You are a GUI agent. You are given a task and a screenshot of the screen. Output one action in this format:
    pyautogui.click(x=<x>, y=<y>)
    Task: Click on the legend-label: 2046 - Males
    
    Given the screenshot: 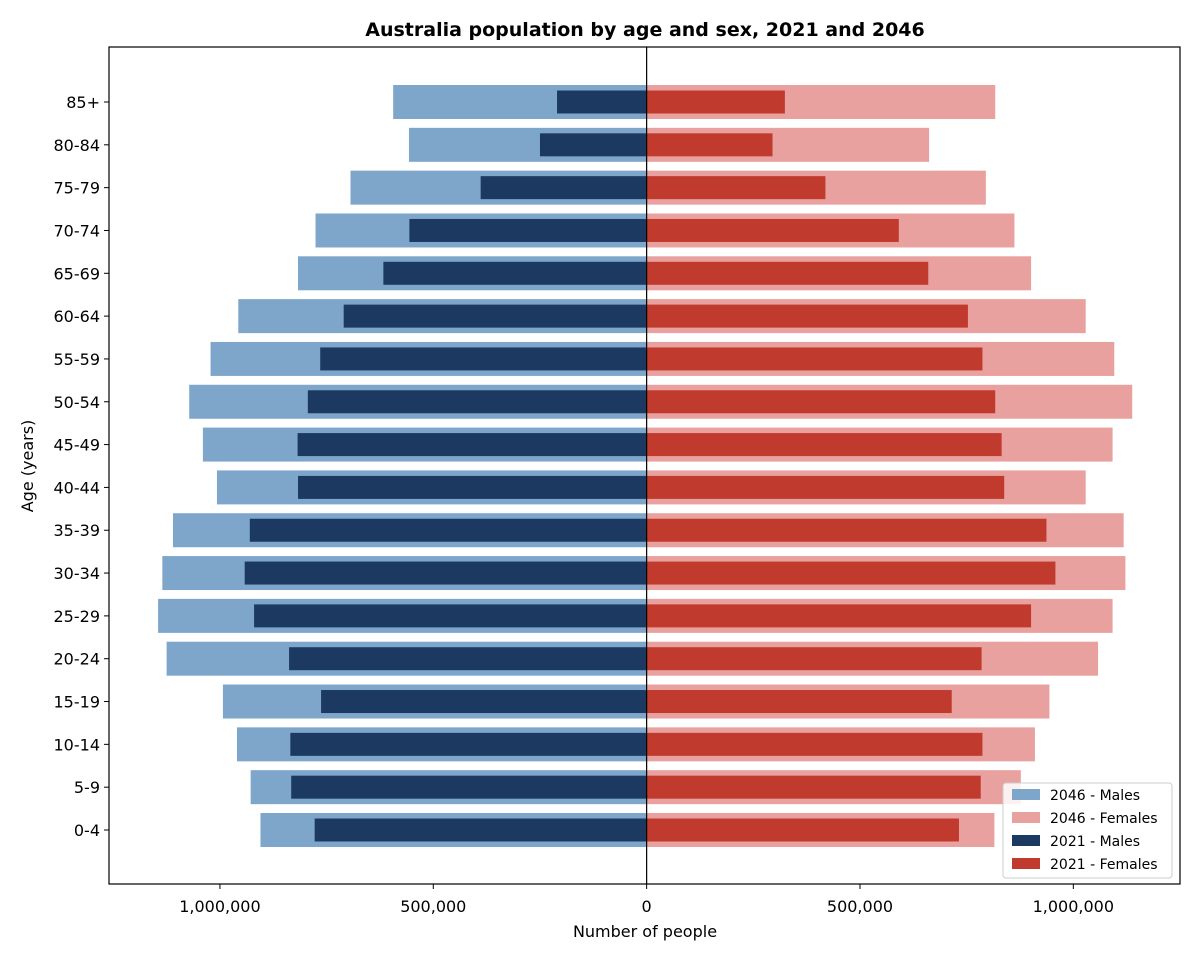 What is the action you would take?
    pyautogui.click(x=1095, y=796)
    